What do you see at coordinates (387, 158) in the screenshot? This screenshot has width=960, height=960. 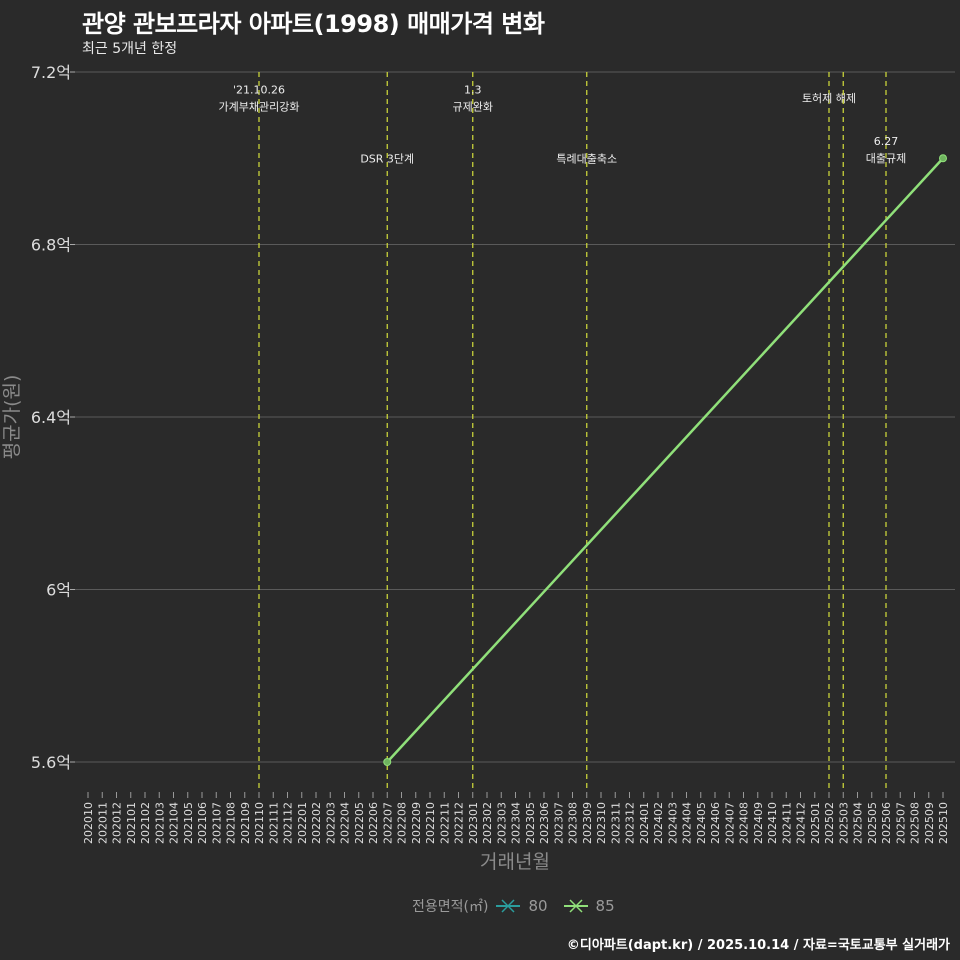 I see `event-label: DSR 3단계` at bounding box center [387, 158].